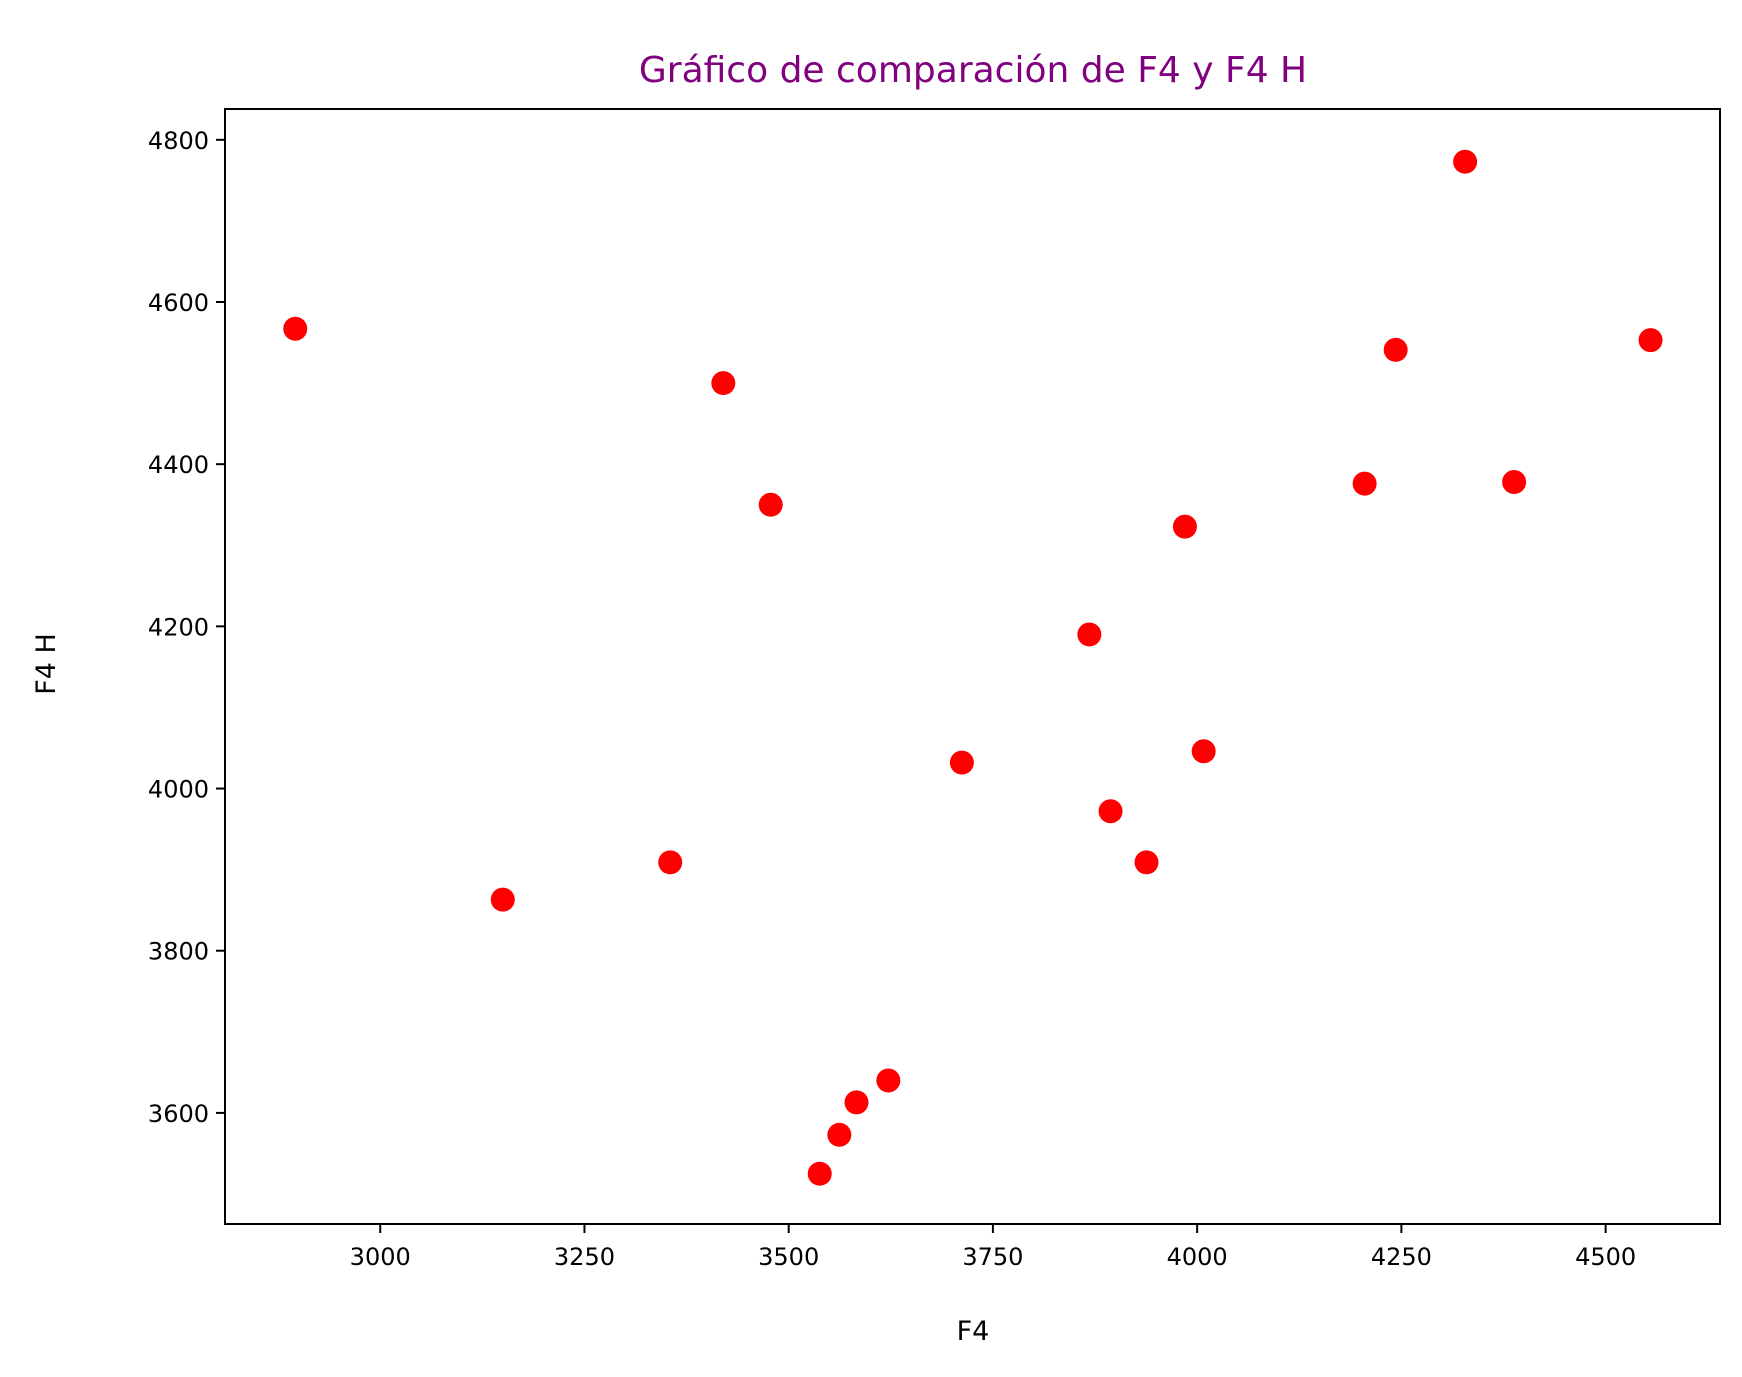 The width and height of the screenshot is (1742, 1377). What do you see at coordinates (178, 790) in the screenshot?
I see `y-tick-label: 4000` at bounding box center [178, 790].